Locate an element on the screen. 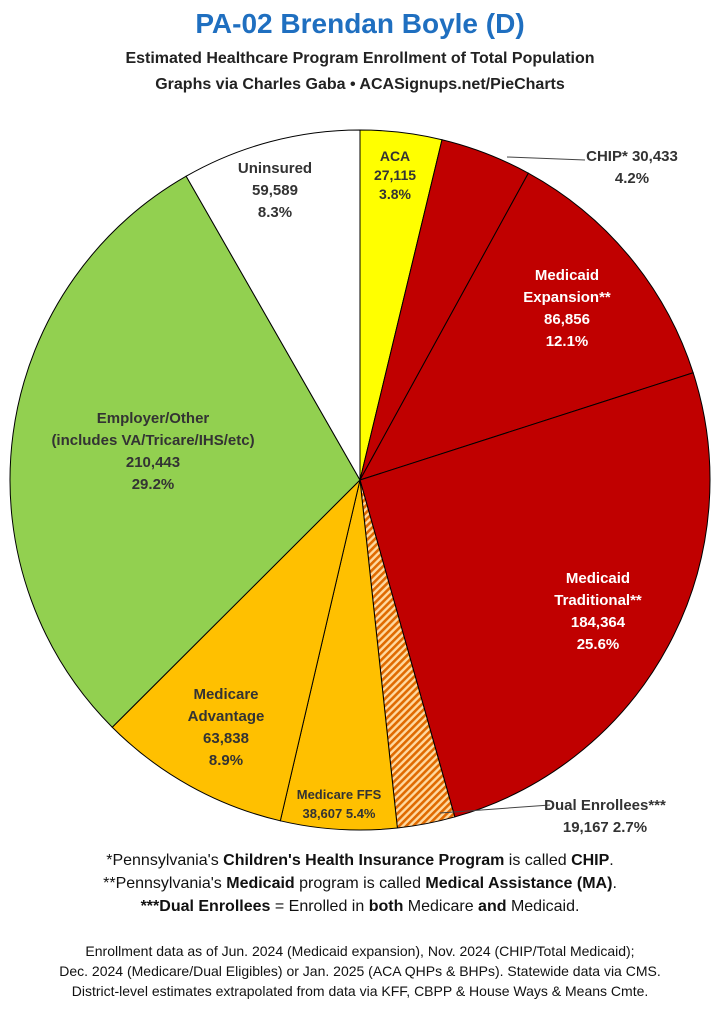 This screenshot has width=720, height=1010. slice-label-aca: 3.8% is located at coordinates (395, 194).